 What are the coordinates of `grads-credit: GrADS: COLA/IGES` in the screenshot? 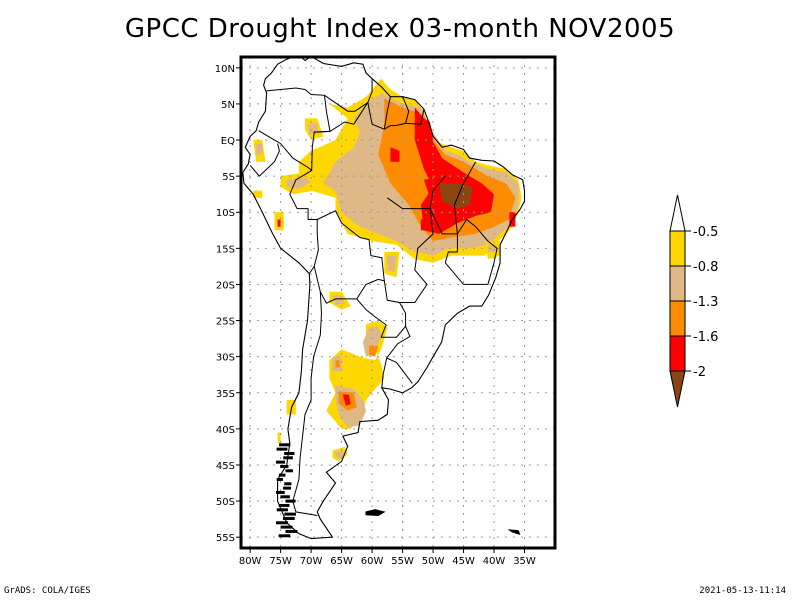 It's located at (47, 591).